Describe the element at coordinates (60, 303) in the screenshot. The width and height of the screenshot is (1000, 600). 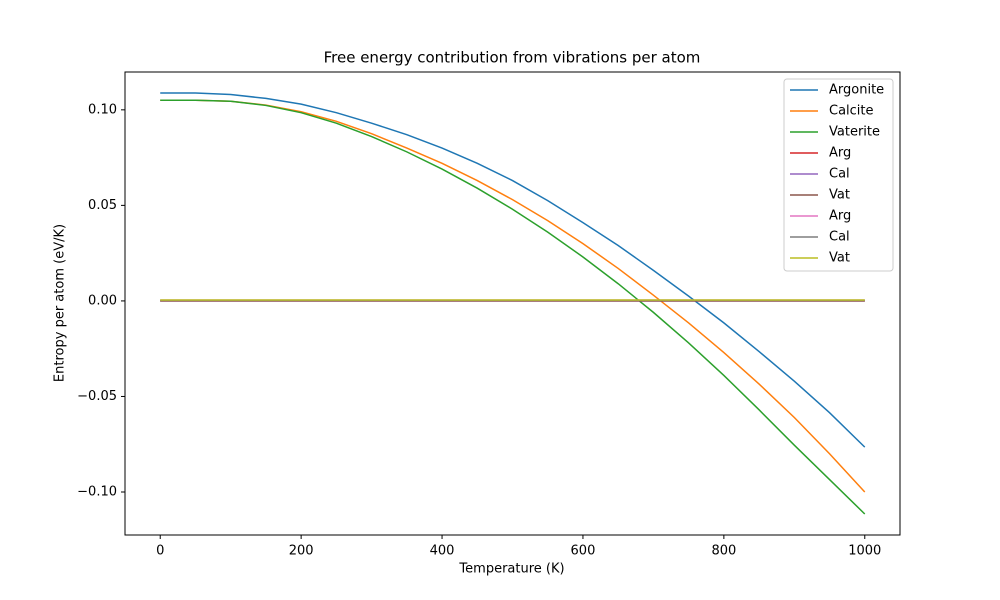
I see `y-axis-label: Entropy per atom (eV/K)` at that location.